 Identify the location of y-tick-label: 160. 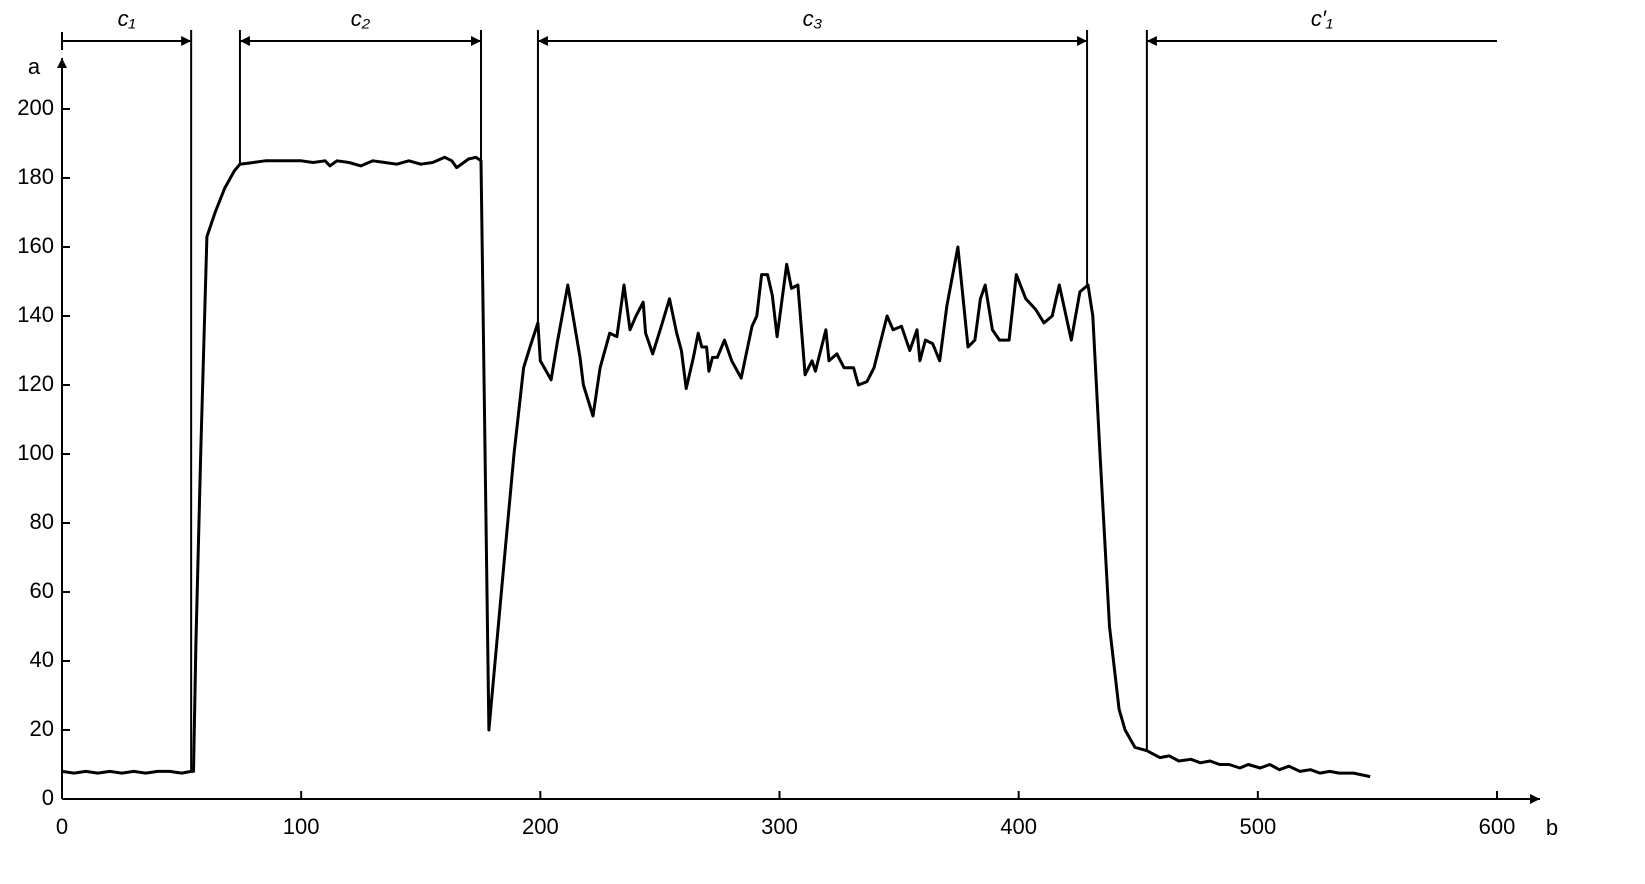
(35, 245).